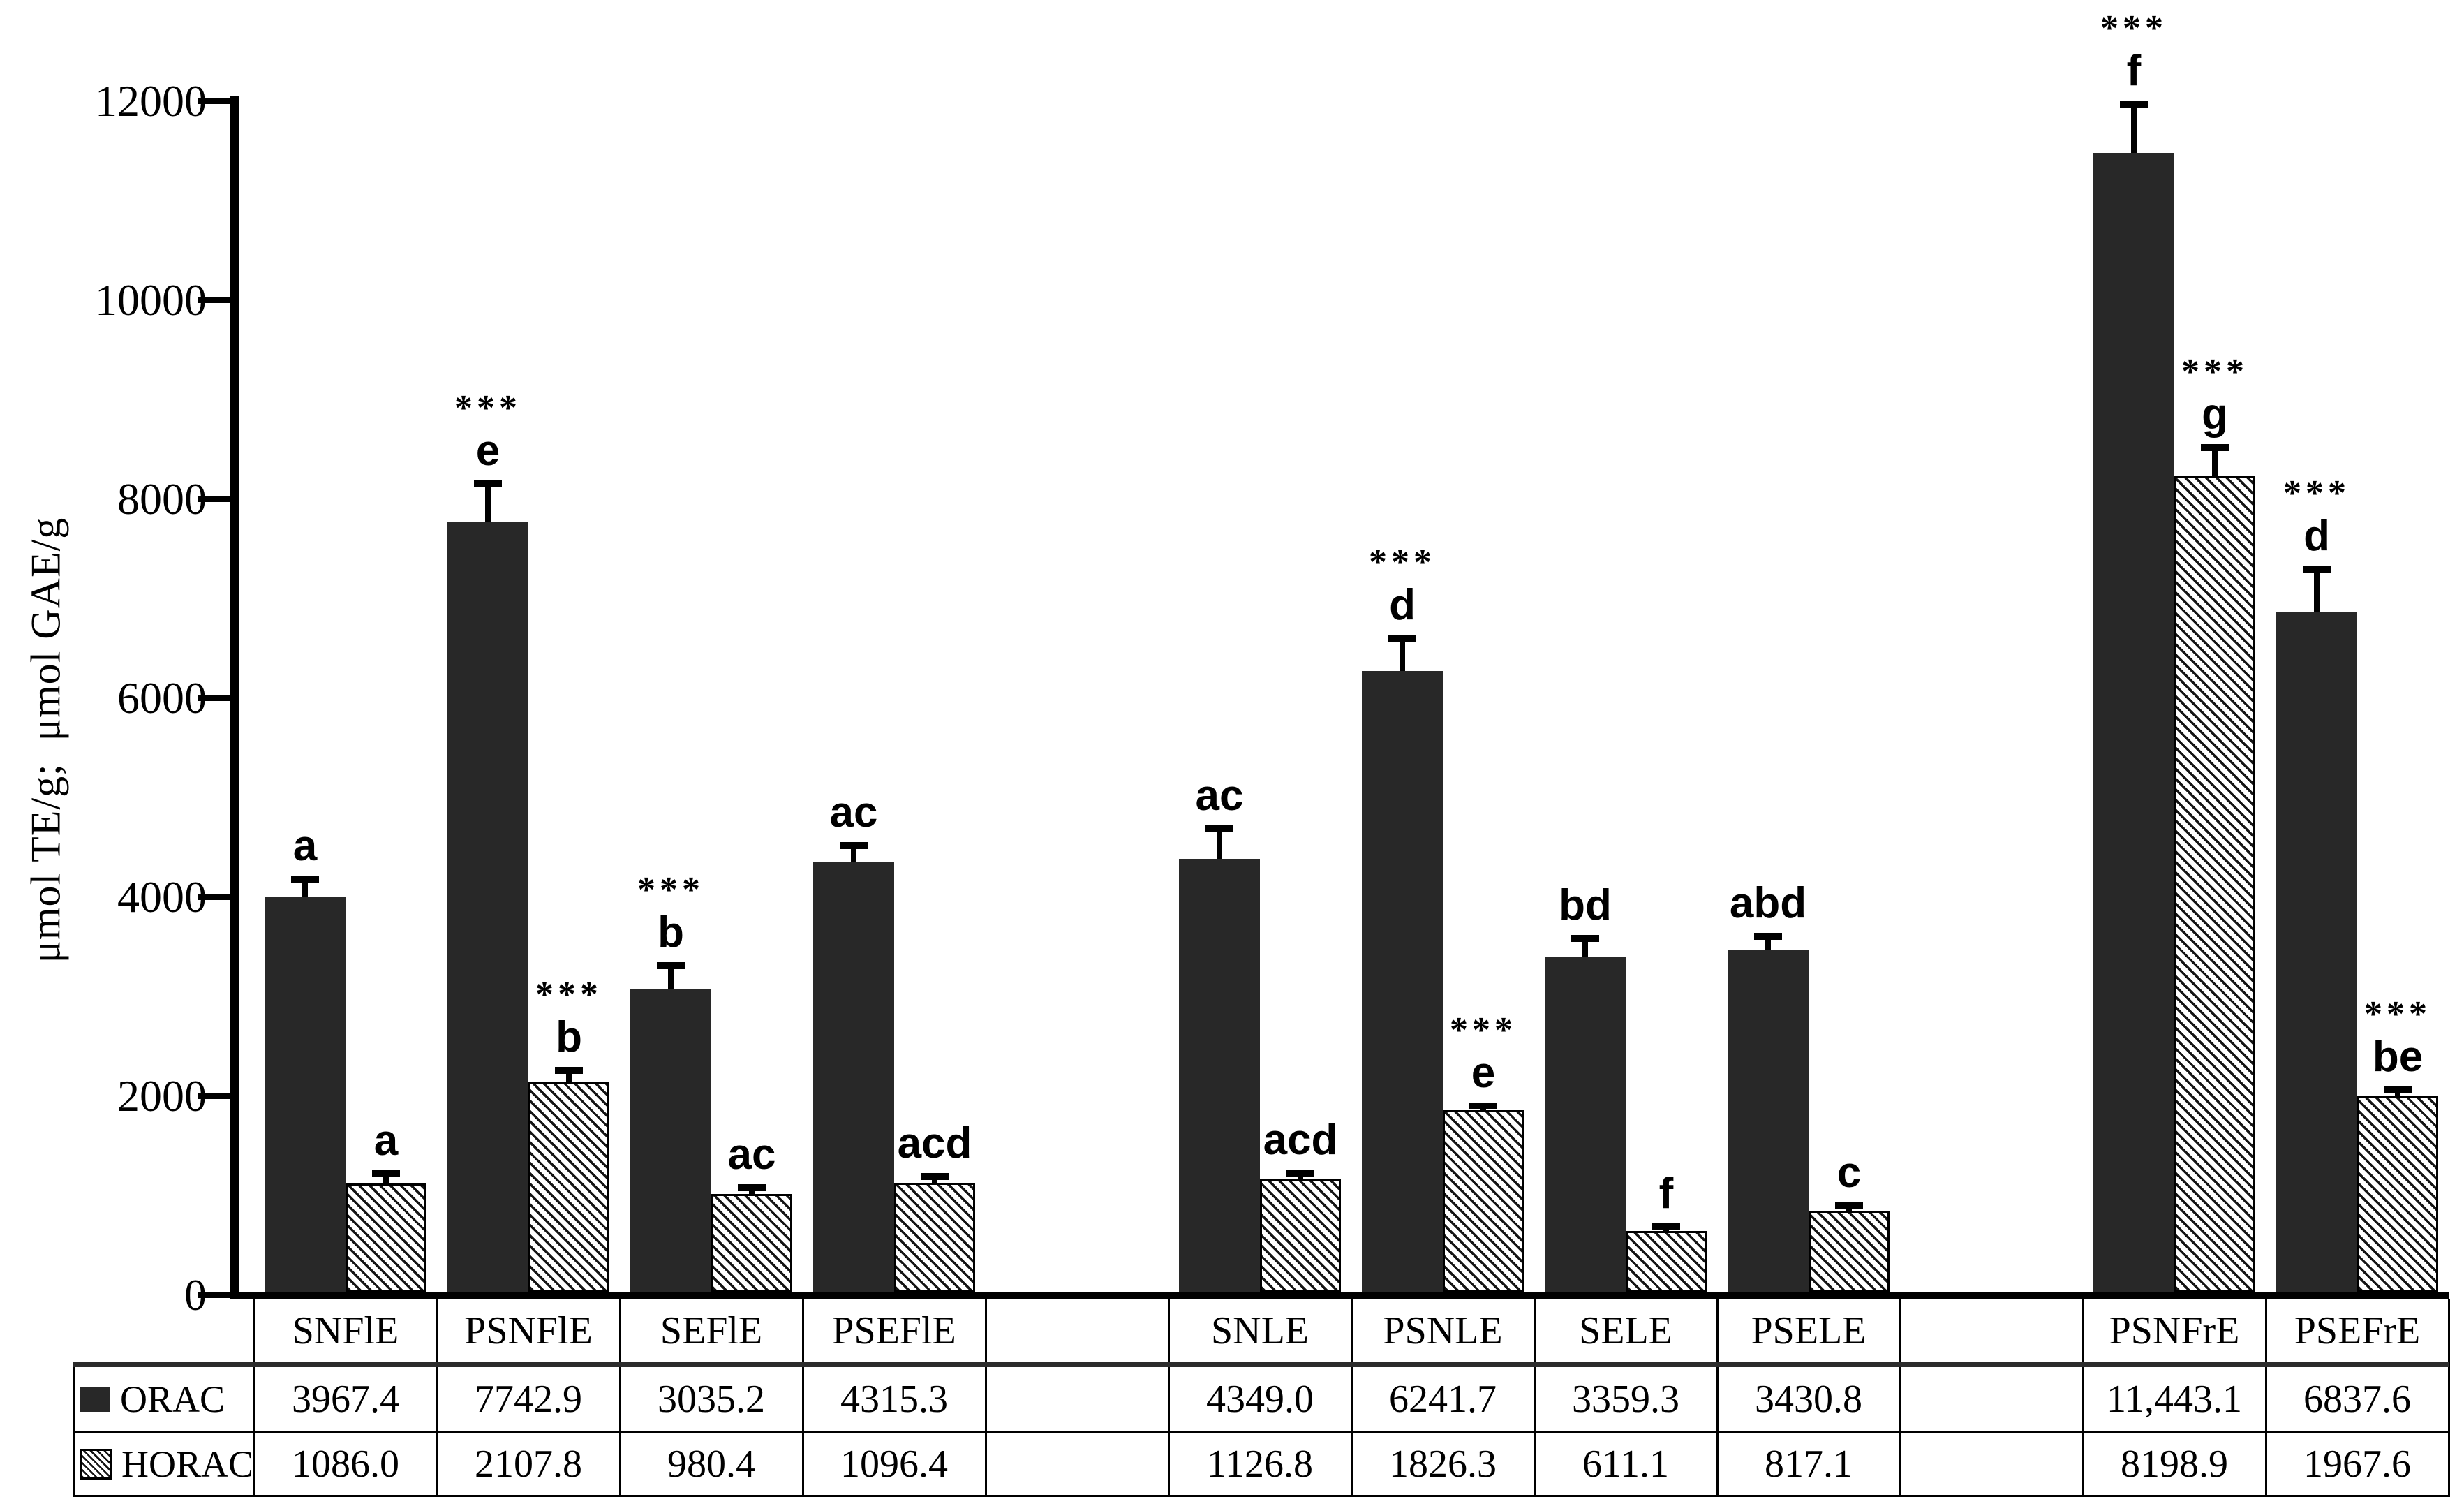  I want to click on value-cell-orac-psnfre: 11,443.1, so click(2174, 1399).